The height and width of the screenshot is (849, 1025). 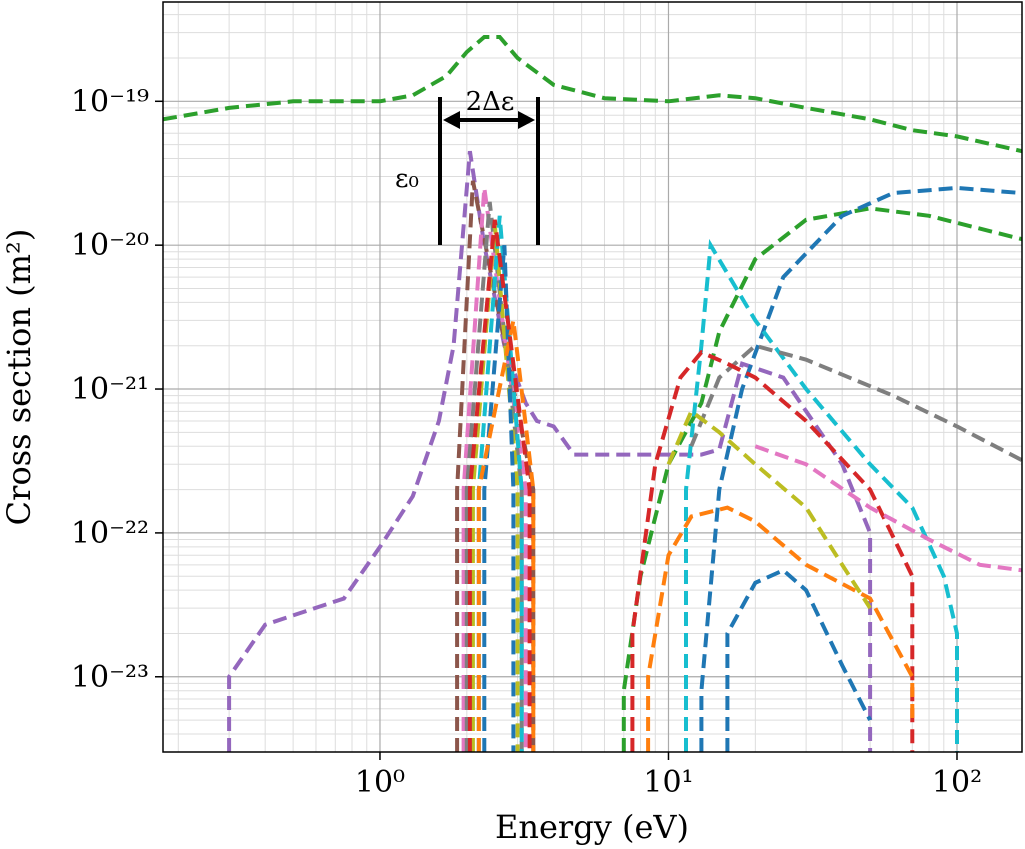 What do you see at coordinates (110, 101) in the screenshot?
I see `y-tick-label: 10⁻¹⁹` at bounding box center [110, 101].